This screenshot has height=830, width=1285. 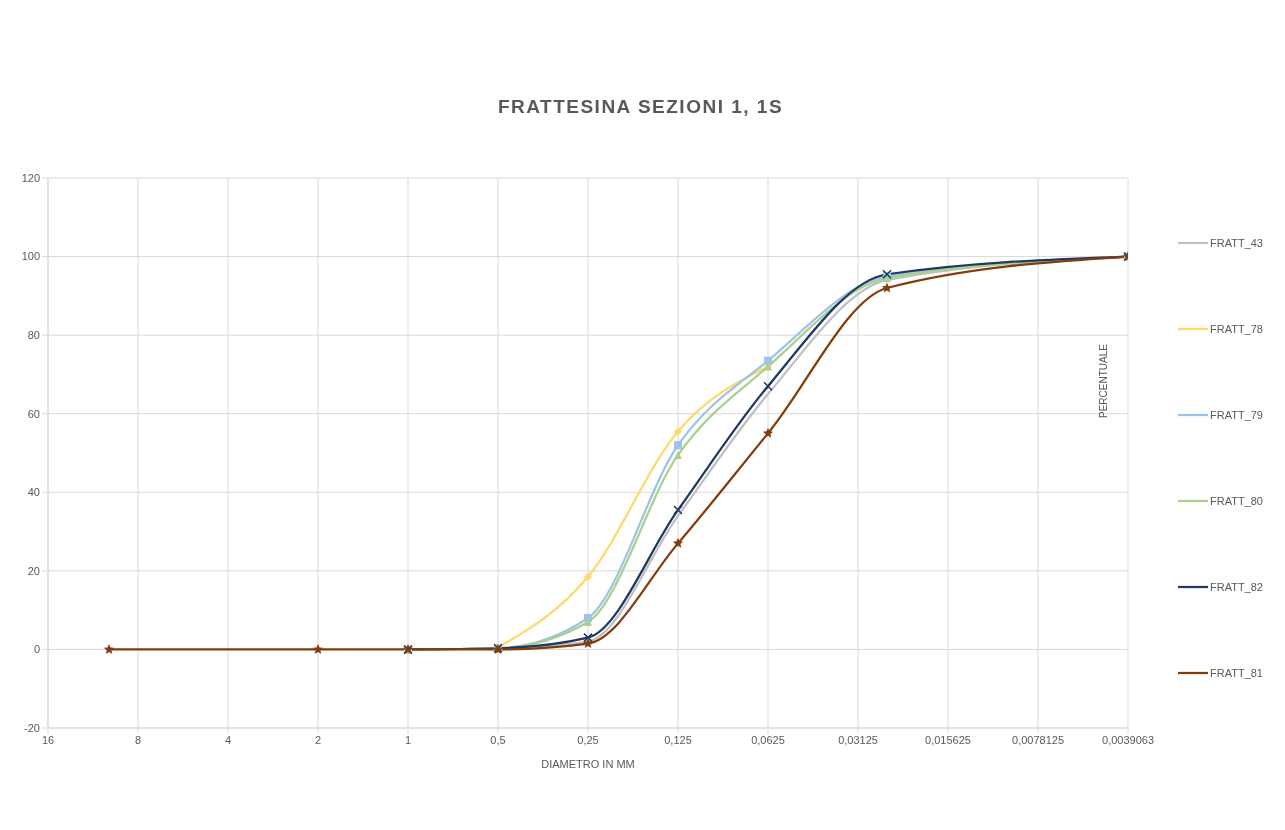 I want to click on y-tick-label: 60, so click(x=33, y=413).